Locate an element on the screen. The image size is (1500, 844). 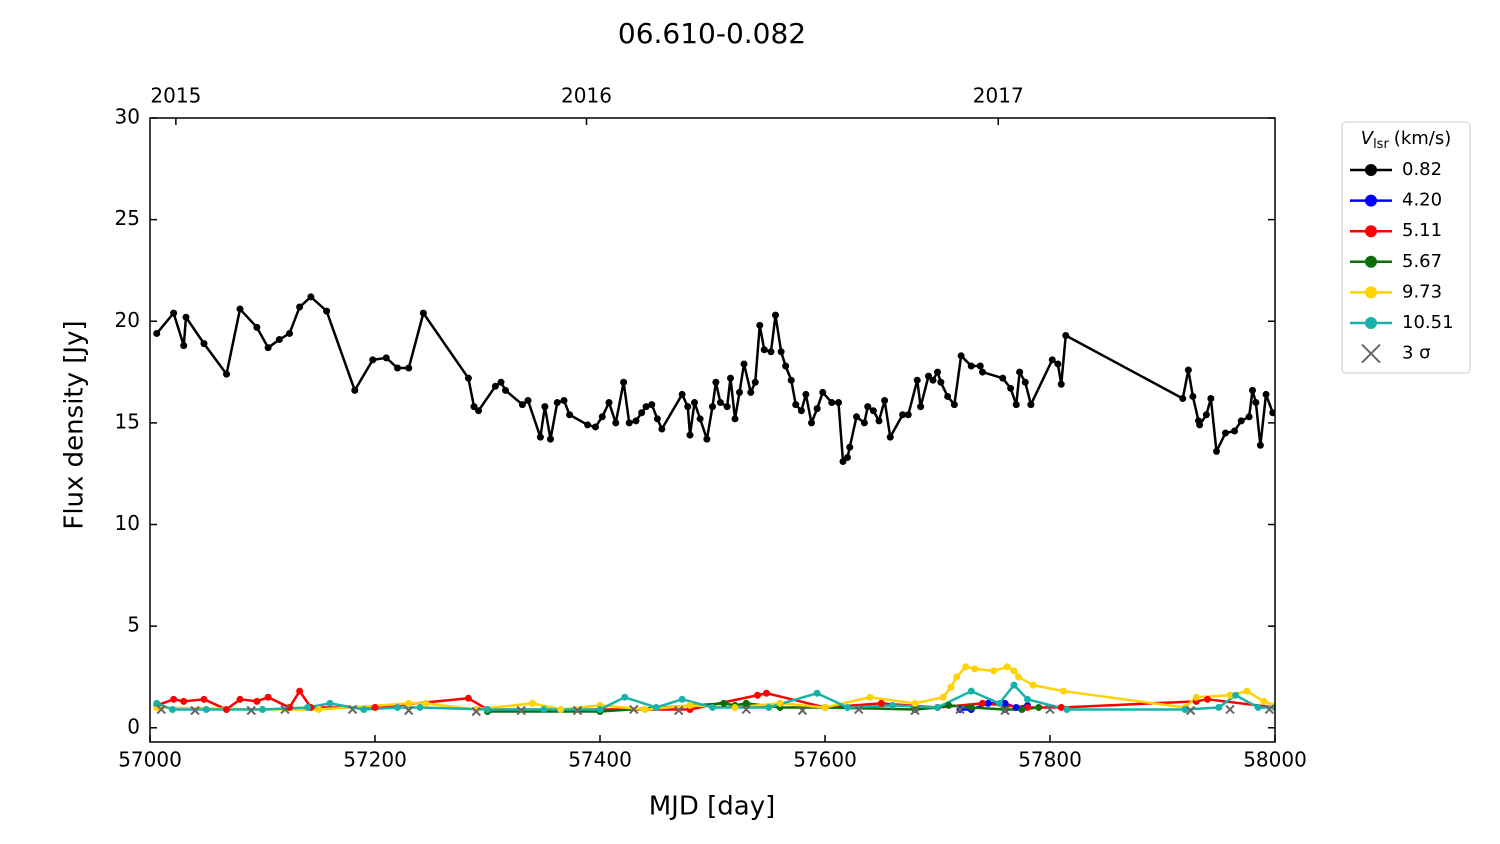
chart-title: 06.610-0.082 is located at coordinates (712, 33).